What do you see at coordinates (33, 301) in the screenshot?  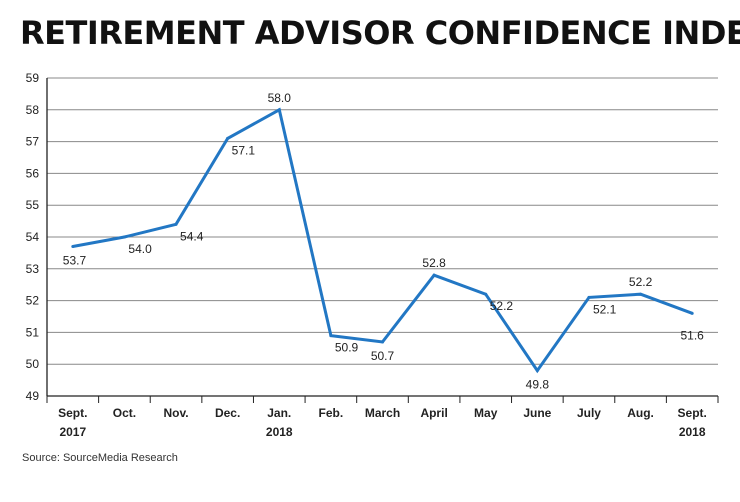 I see `y-tick-label: 52` at bounding box center [33, 301].